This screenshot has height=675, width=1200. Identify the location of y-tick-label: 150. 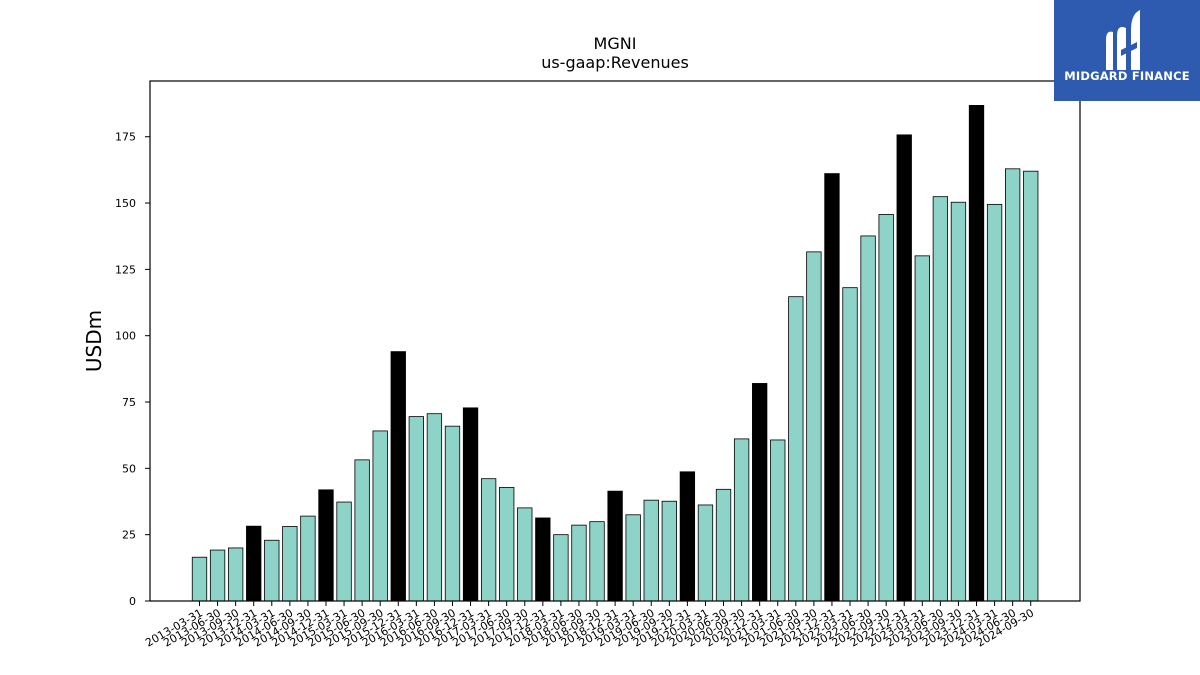
(125, 203).